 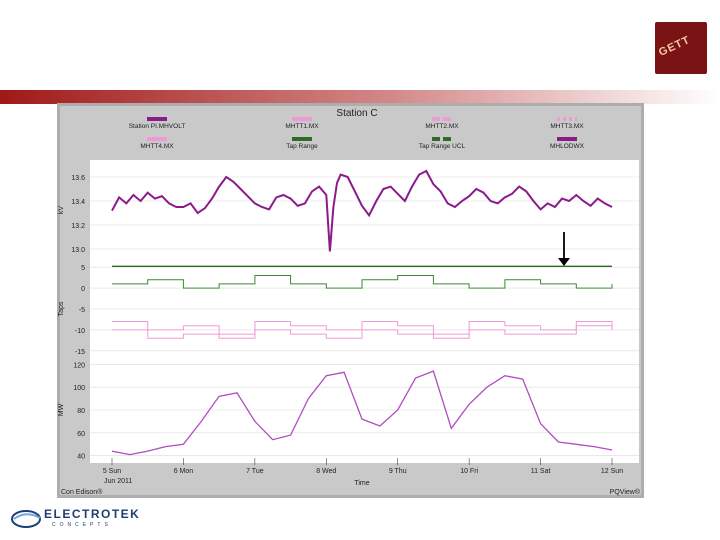 What do you see at coordinates (82, 310) in the screenshot?
I see `y-tick-label: -5` at bounding box center [82, 310].